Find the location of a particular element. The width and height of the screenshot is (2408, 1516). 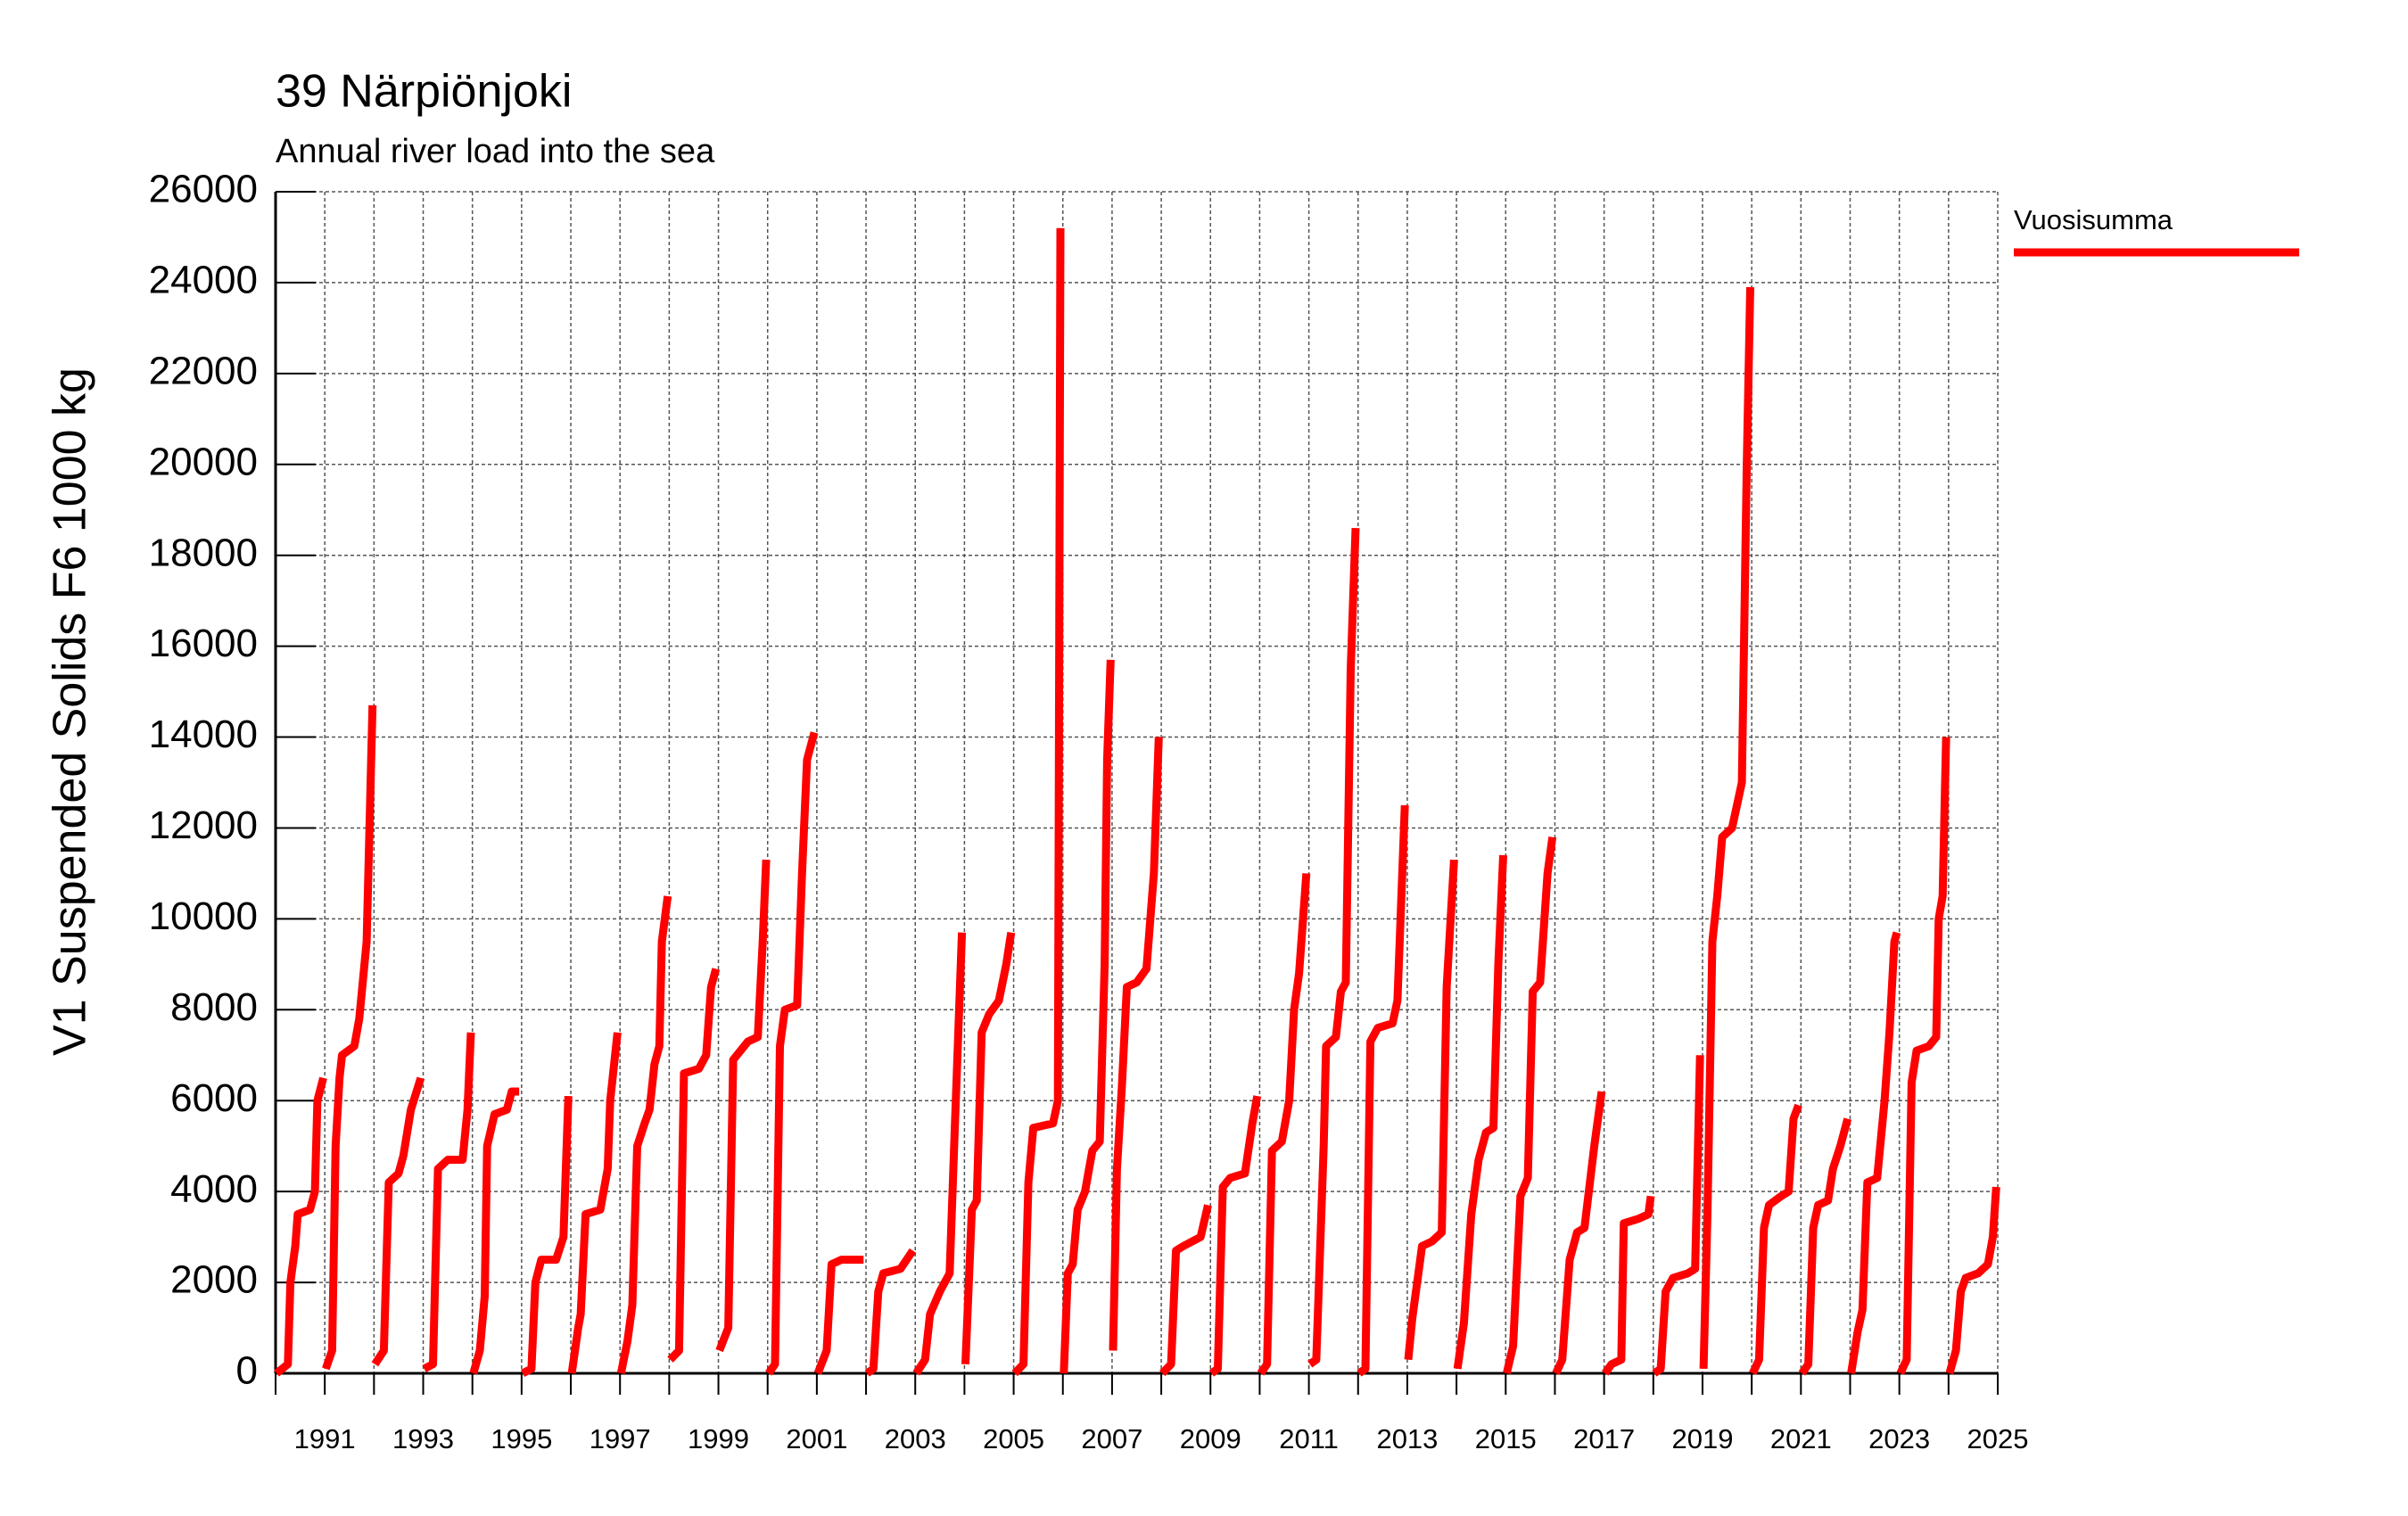

x-tick-label: 2025 is located at coordinates (1998, 1438).